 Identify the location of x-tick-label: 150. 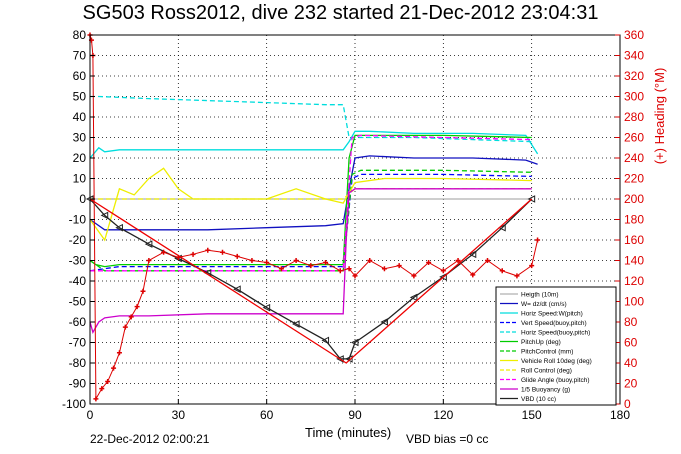
(532, 415).